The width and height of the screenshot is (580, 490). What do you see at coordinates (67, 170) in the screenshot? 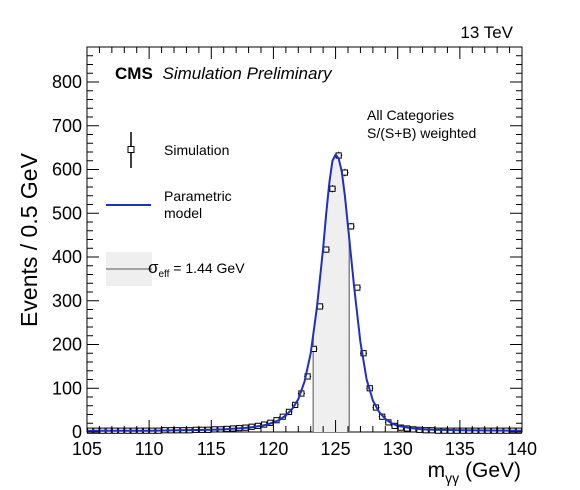
I see `y-tick-label: 600` at bounding box center [67, 170].